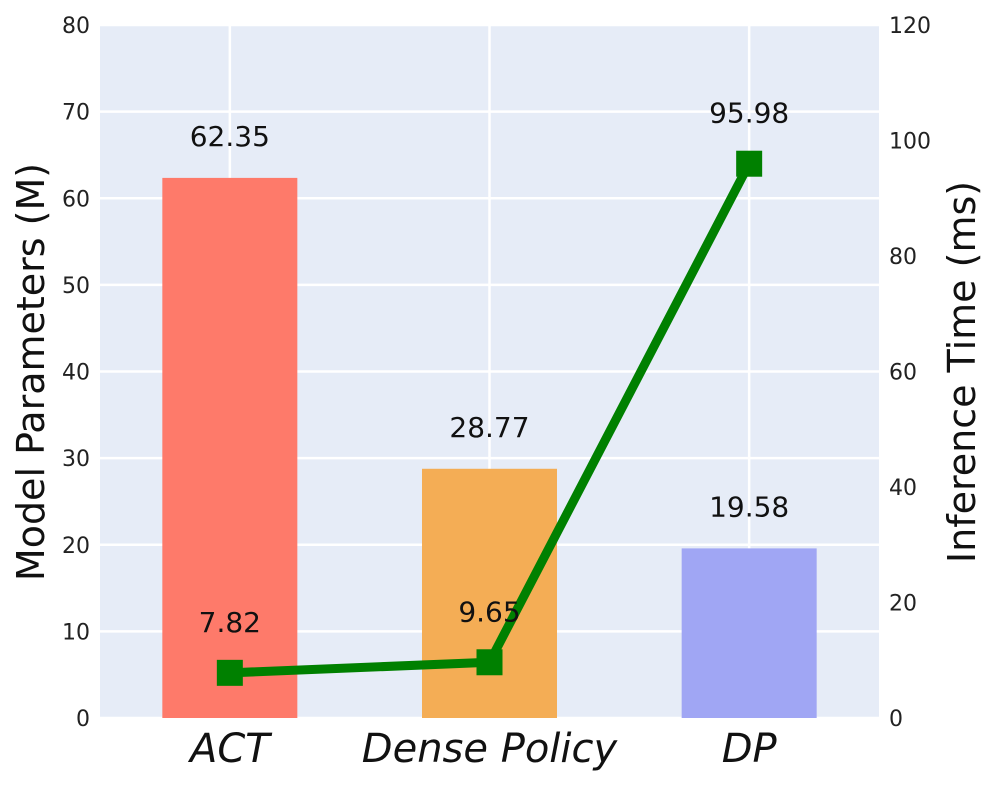  Describe the element at coordinates (76, 459) in the screenshot. I see `left-tick-label: 30` at that location.